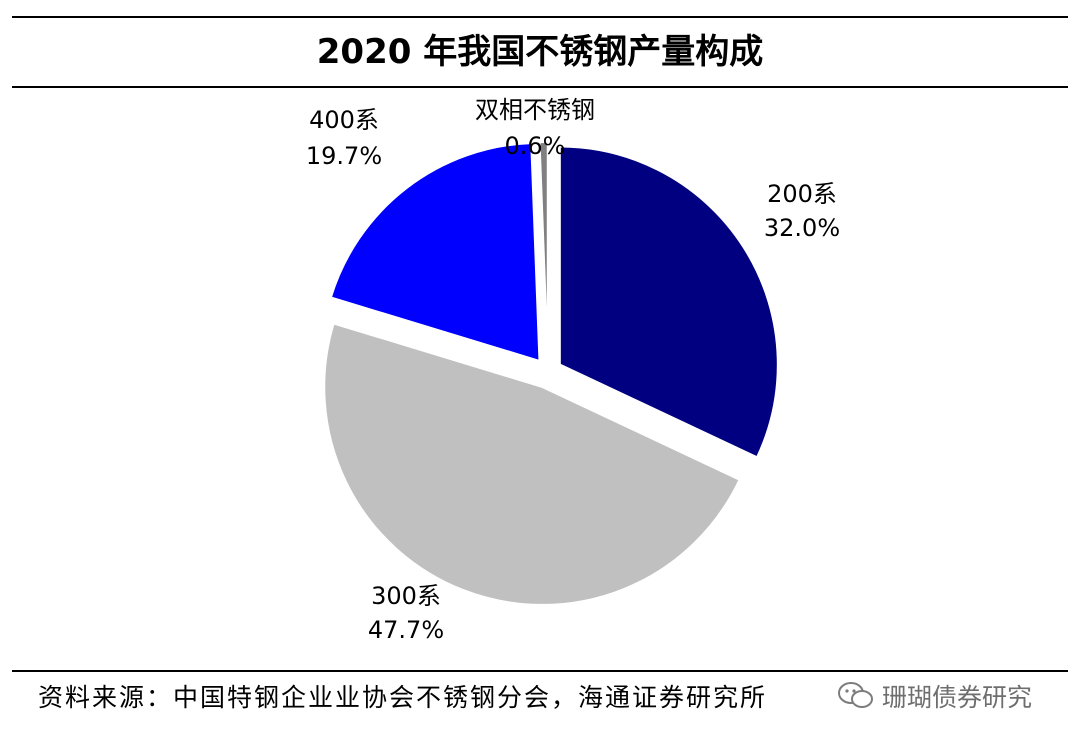 The image size is (1080, 740). I want to click on slice-name-label: 200系, so click(802, 194).